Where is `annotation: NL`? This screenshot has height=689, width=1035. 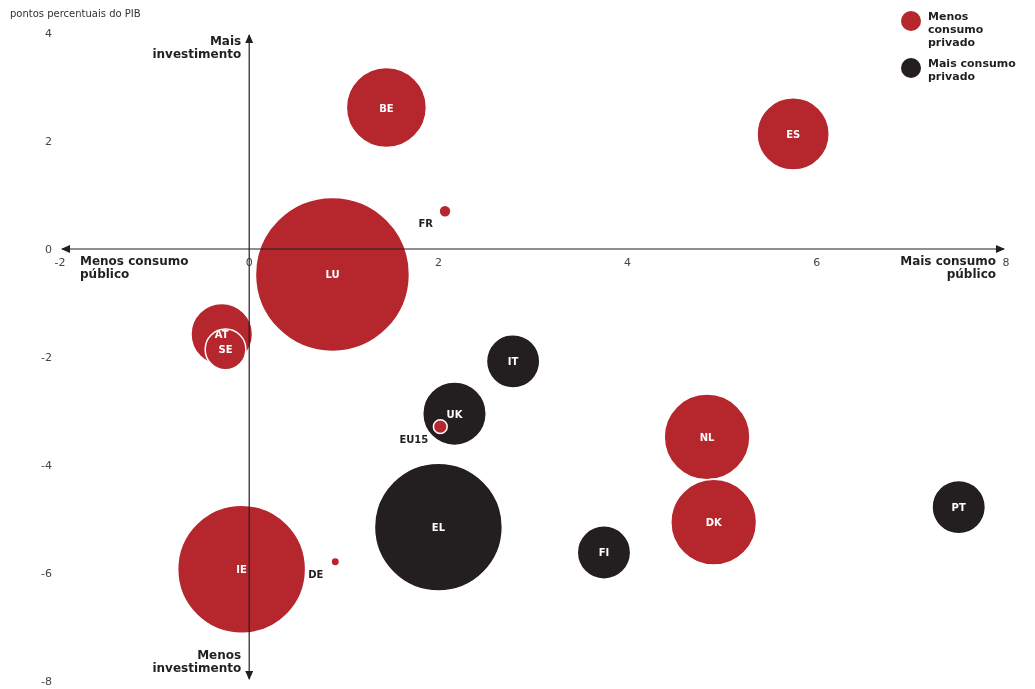
annotation: NL is located at coordinates (707, 437).